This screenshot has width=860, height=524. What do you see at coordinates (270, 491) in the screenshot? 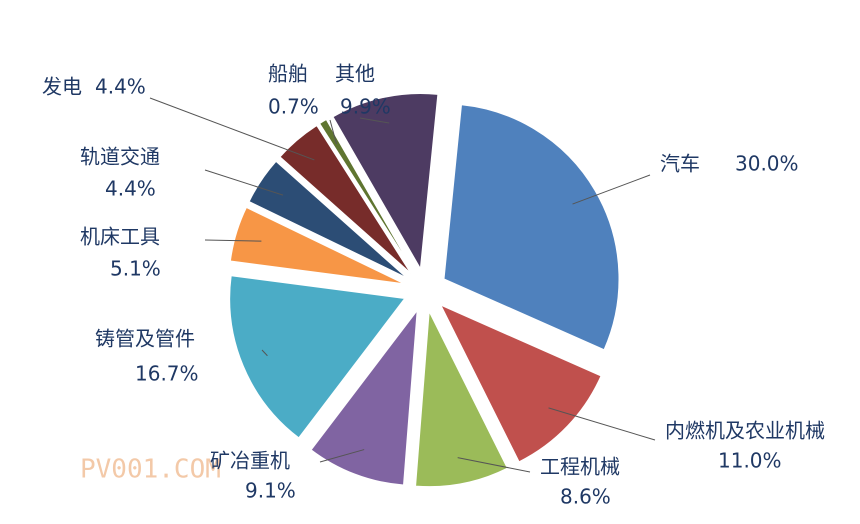
I see `value-label: 9.1%` at bounding box center [270, 491].